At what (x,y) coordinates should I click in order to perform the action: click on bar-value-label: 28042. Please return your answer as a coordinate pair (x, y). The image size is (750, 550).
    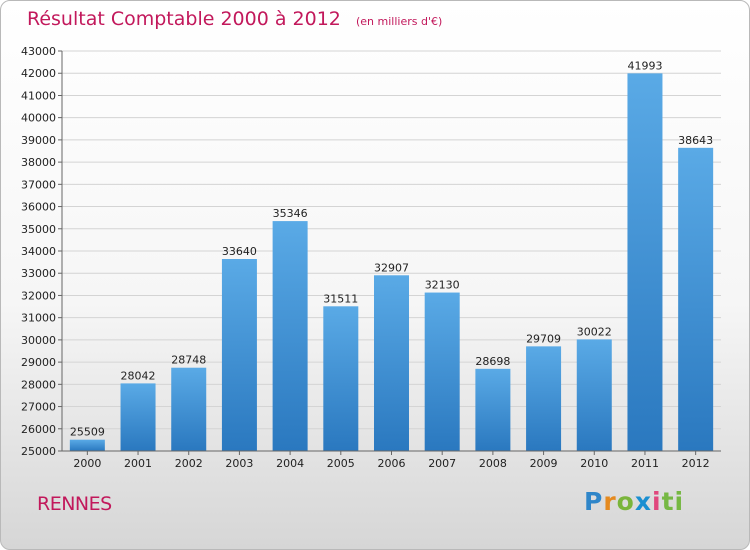
    Looking at the image, I should click on (138, 375).